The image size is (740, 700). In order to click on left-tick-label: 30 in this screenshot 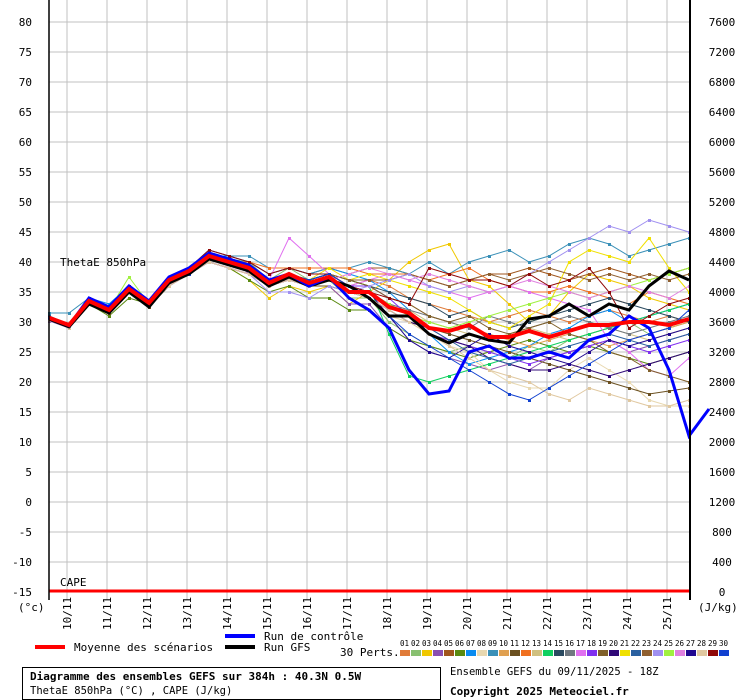, I will do `click(25, 322)`.